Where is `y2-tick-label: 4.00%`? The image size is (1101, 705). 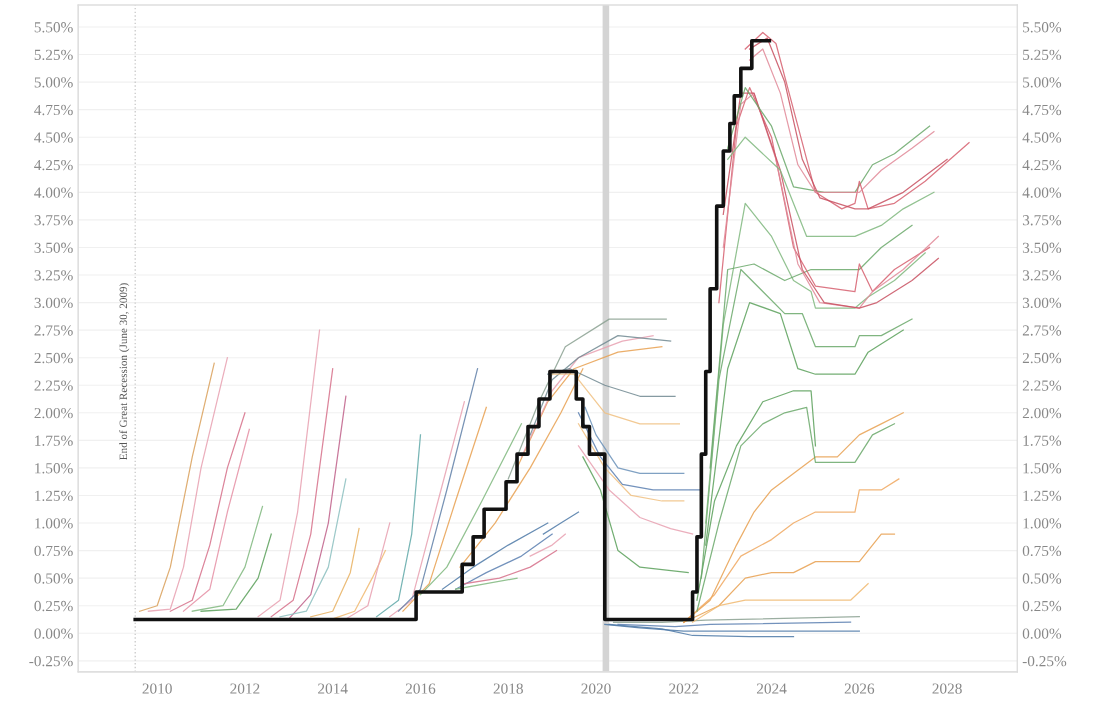 y2-tick-label: 4.00% is located at coordinates (1042, 192).